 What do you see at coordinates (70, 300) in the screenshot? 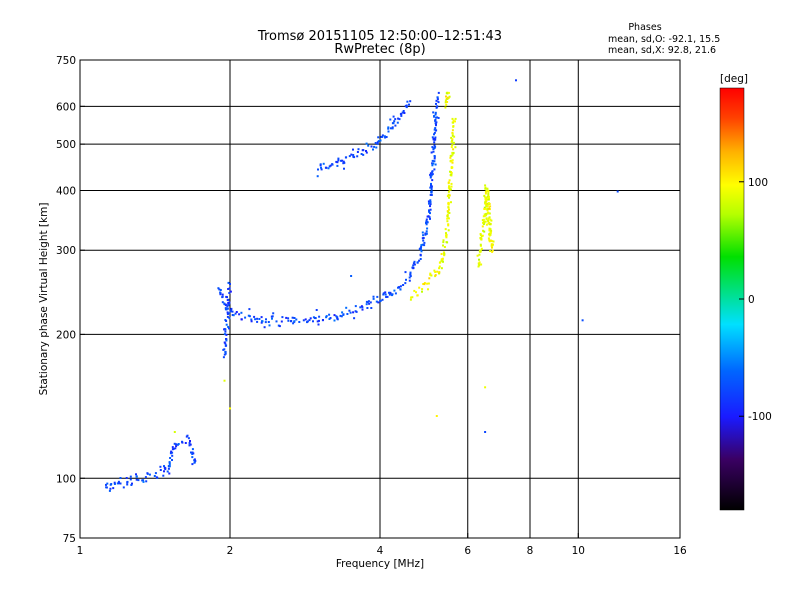
I see `y-tick-labels: 75 100 200 300 400 500 600 750` at bounding box center [70, 300].